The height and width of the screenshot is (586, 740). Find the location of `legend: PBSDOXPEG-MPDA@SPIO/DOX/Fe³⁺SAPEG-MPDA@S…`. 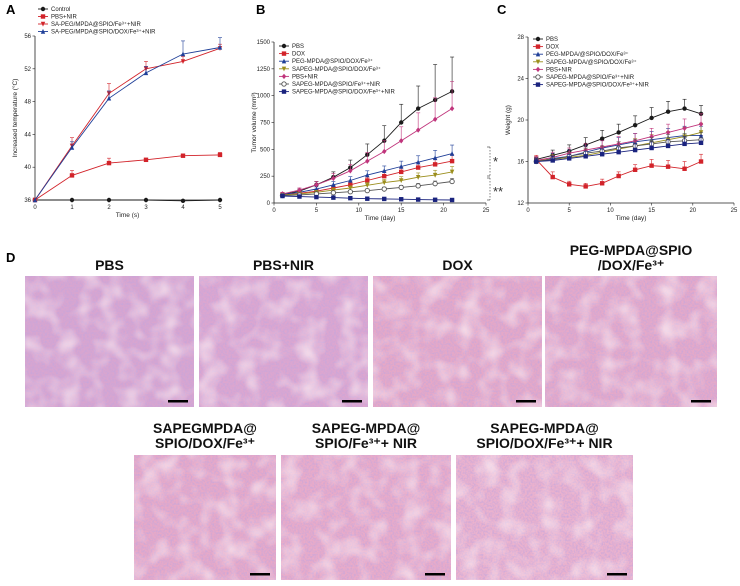

legend: PBSDOXPEG-MPDA@SPIO/DOX/Fe³⁺SAPEG-MPDA@S… is located at coordinates (337, 69).